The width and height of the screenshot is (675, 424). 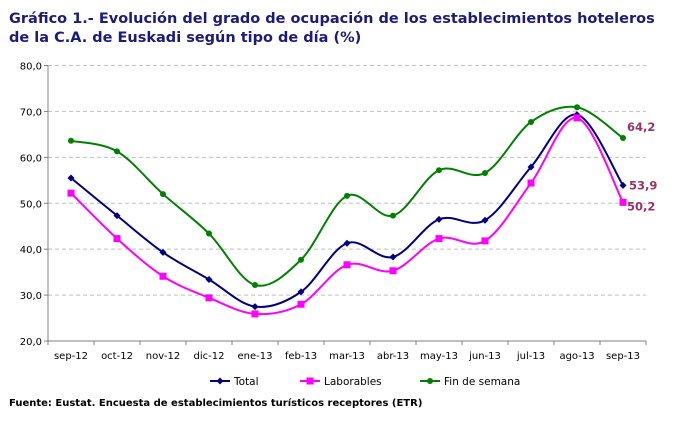 What do you see at coordinates (163, 356) in the screenshot?
I see `x-tick-label: nov-12` at bounding box center [163, 356].